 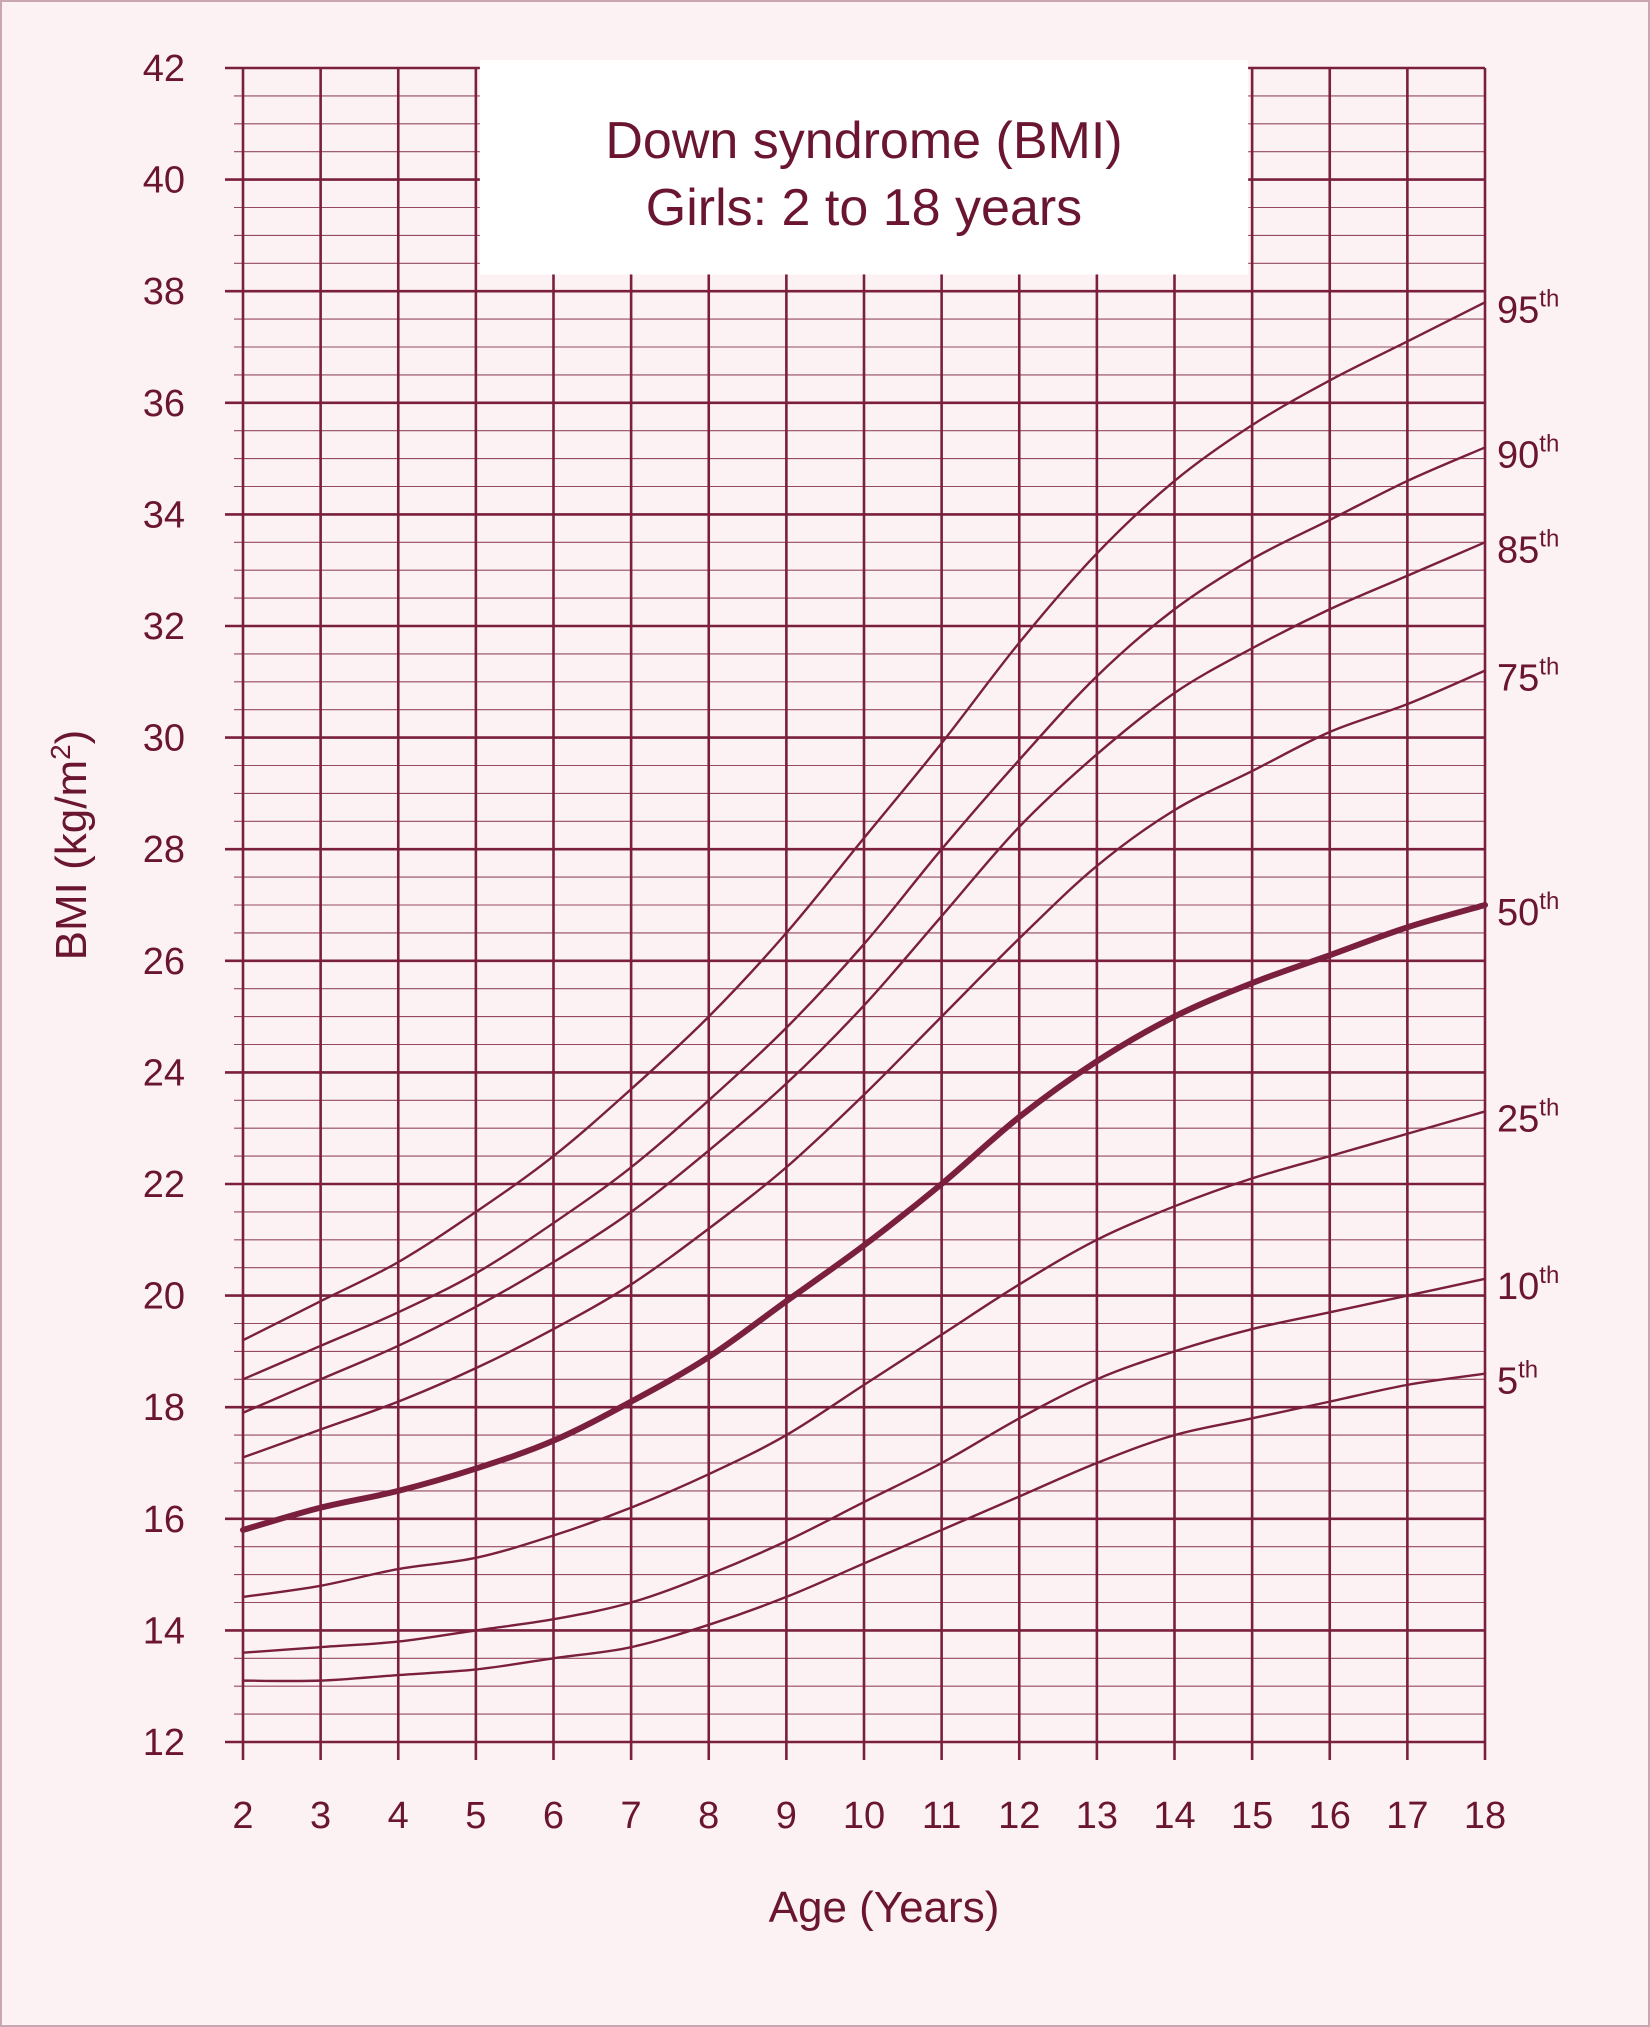 What do you see at coordinates (164, 627) in the screenshot?
I see `y-tick-label: 32` at bounding box center [164, 627].